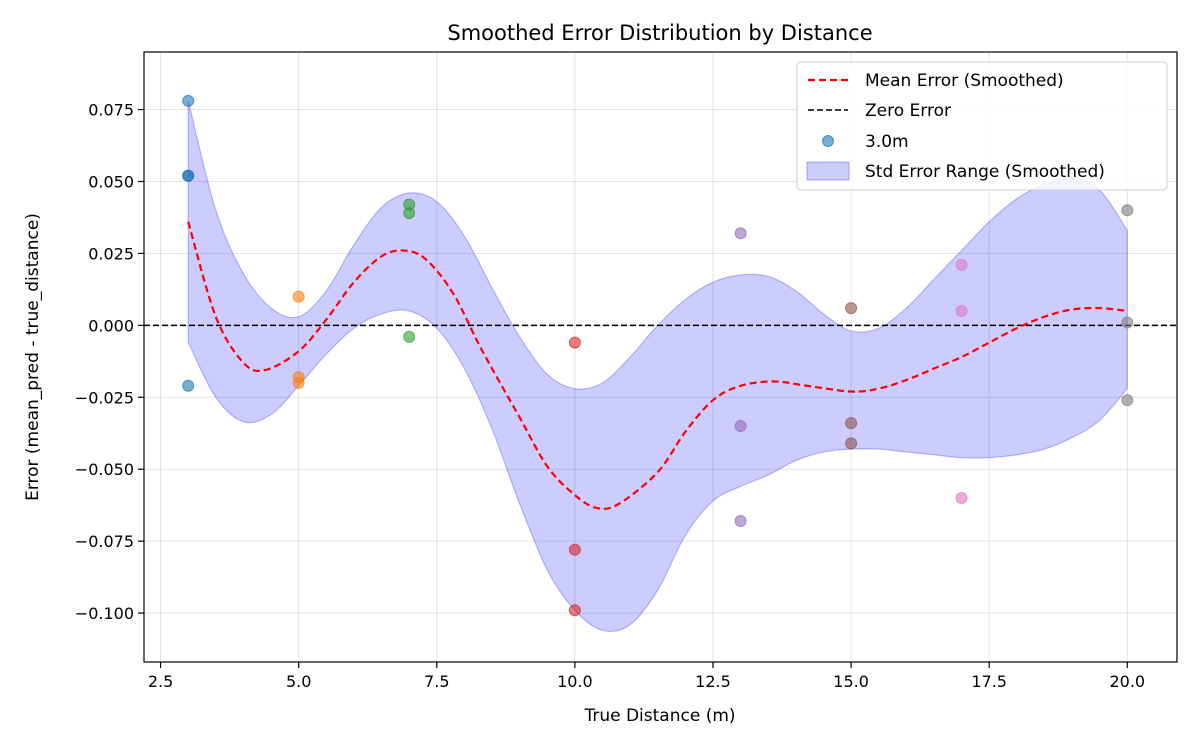 This screenshot has height=750, width=1200. I want to click on y-tick-label: 0.050, so click(111, 181).